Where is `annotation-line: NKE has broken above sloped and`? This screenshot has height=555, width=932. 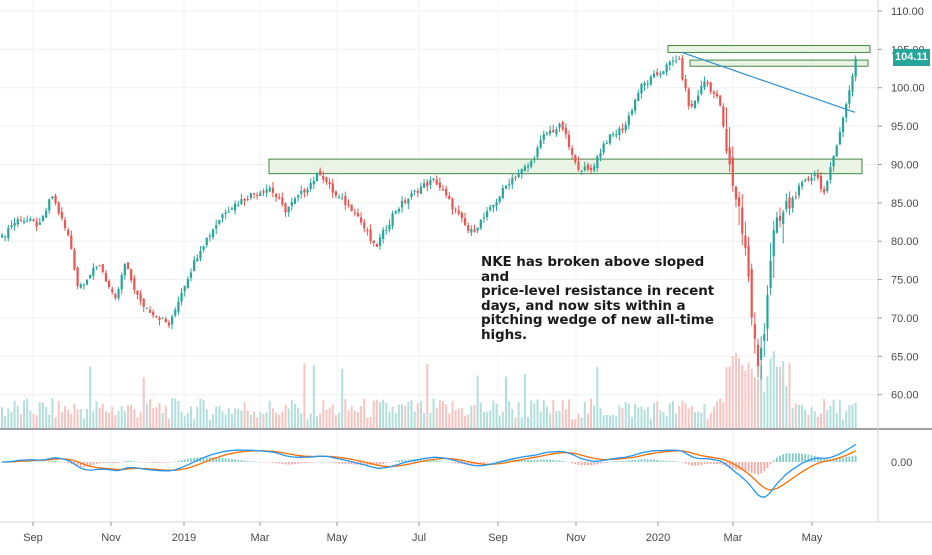
annotation-line: NKE has broken above sloped and is located at coordinates (593, 269).